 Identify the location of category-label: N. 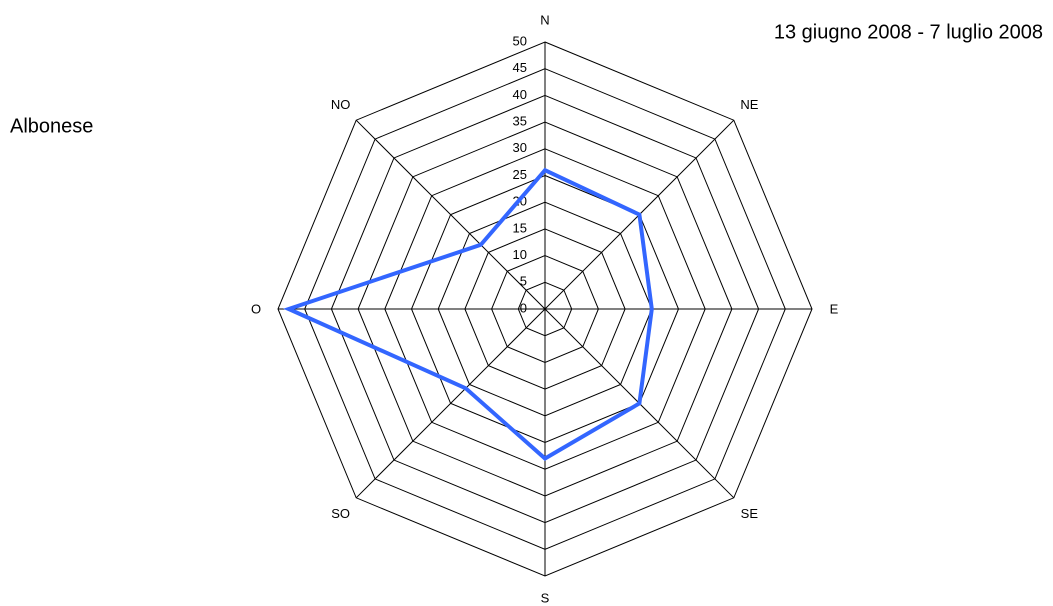
(544, 19).